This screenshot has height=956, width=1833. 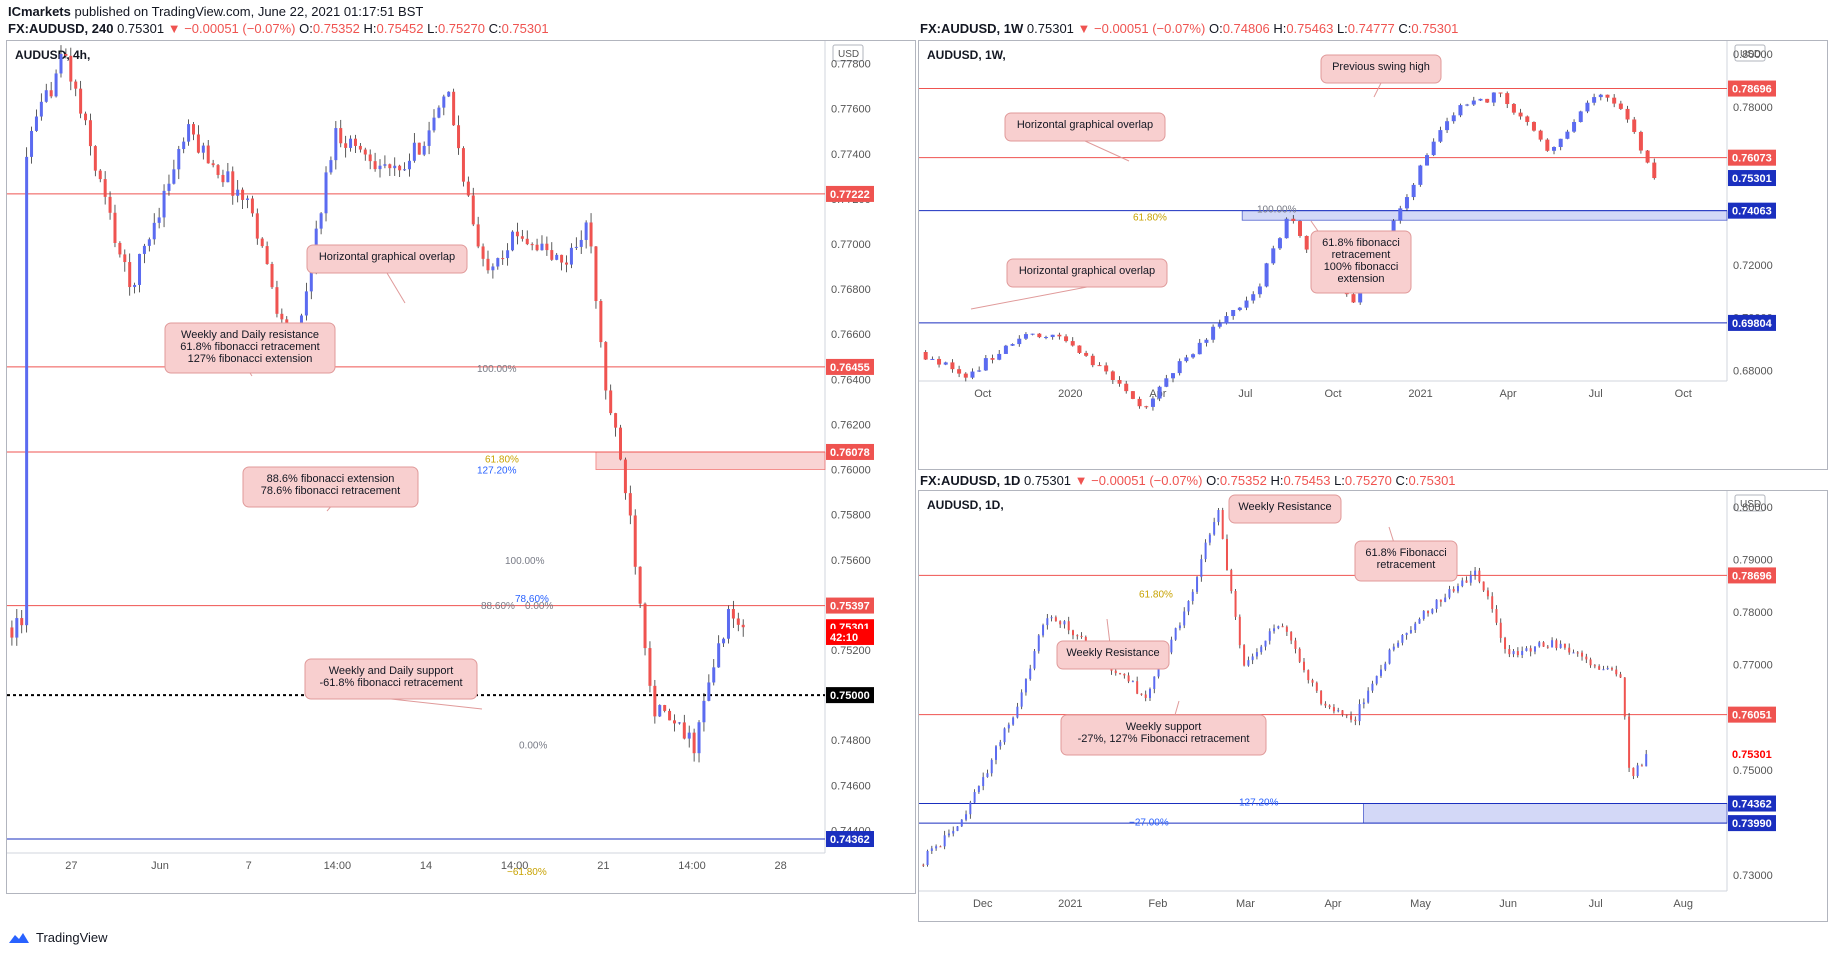 What do you see at coordinates (61, 28) in the screenshot?
I see `symbol: FX:AUDUSD, 240` at bounding box center [61, 28].